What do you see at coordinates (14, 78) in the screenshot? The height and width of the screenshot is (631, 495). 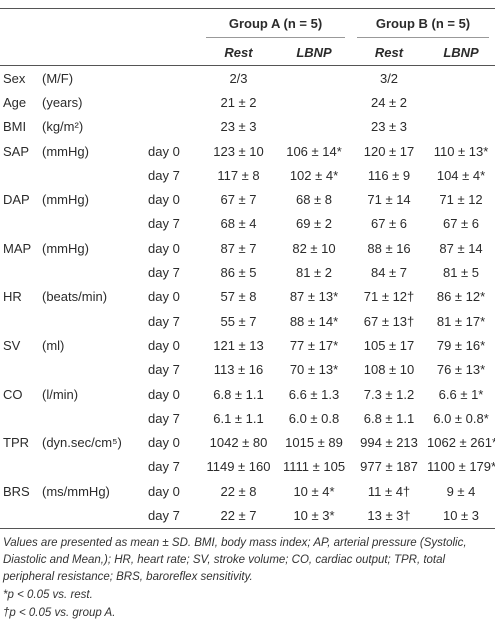 I see `row-label: Sex` at bounding box center [14, 78].